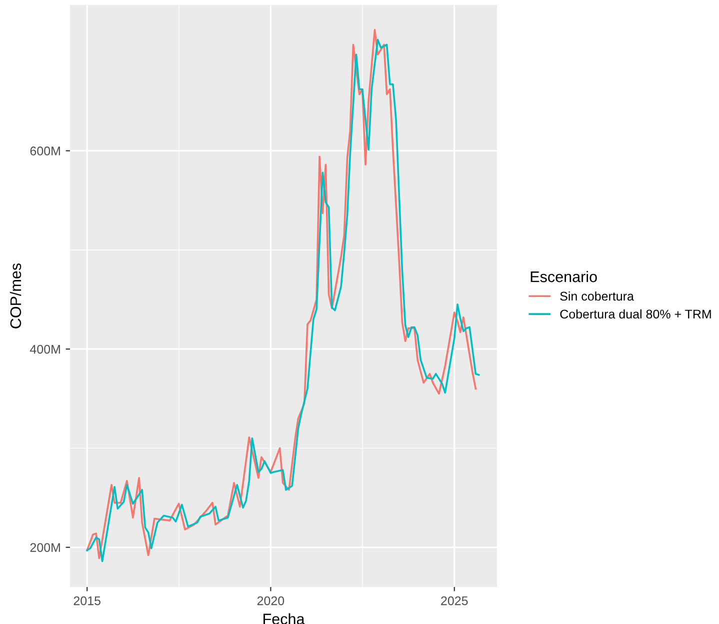 The image size is (719, 624). Describe the element at coordinates (284, 618) in the screenshot. I see `x-axis-title: Fecha` at that location.